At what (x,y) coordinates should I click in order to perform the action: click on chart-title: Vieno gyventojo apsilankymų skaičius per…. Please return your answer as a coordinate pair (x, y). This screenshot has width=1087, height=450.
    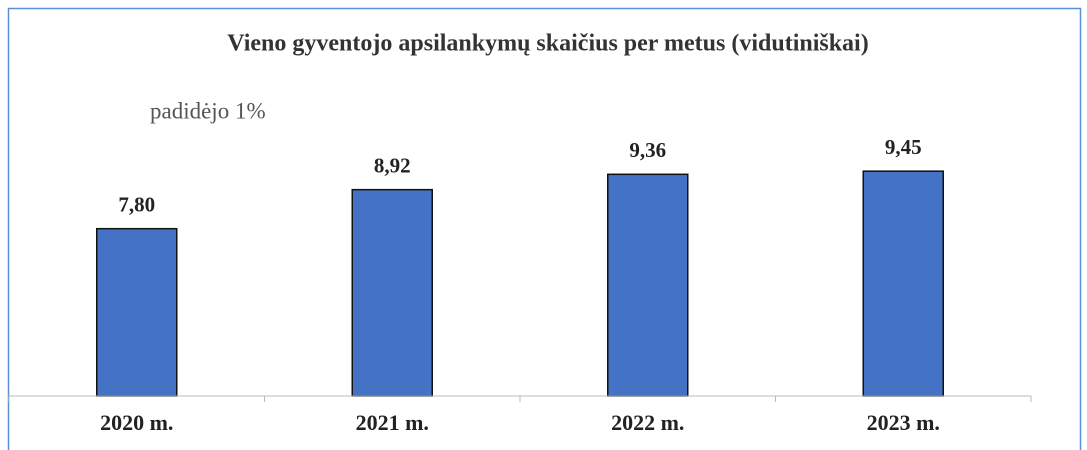
    Looking at the image, I should click on (547, 44).